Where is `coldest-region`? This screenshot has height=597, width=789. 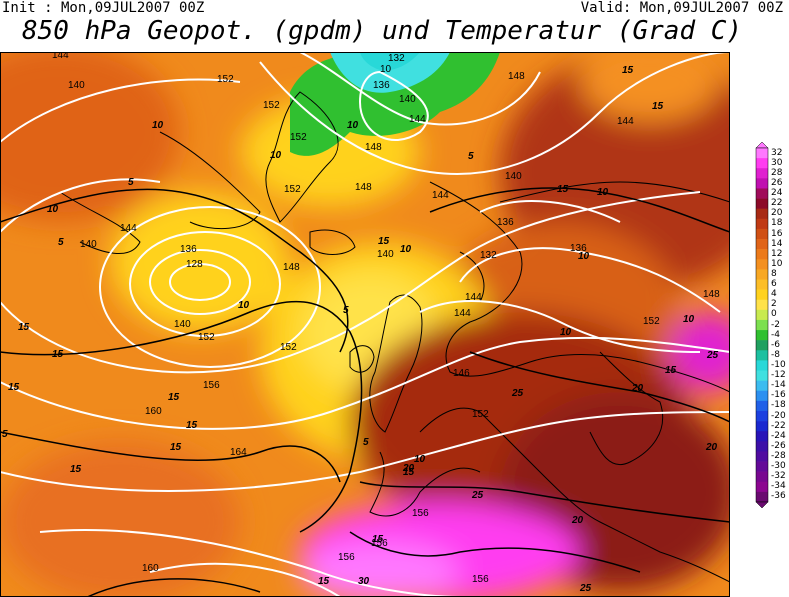 coldest-region is located at coordinates (390, 61).